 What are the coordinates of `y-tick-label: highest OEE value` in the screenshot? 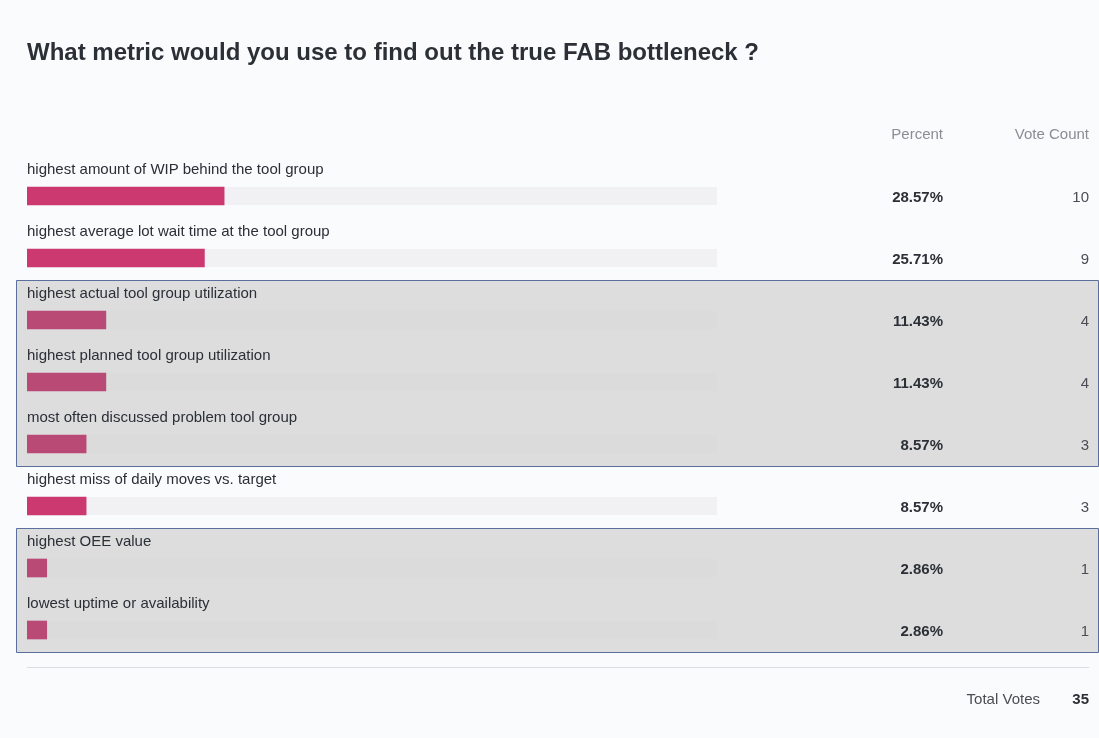 It's located at (89, 541).